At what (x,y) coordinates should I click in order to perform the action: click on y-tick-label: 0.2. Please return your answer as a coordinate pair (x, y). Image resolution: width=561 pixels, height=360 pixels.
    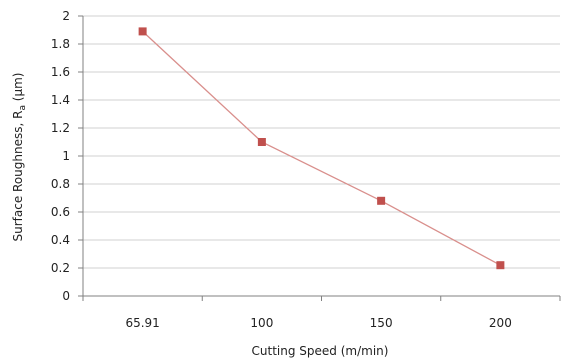
    Looking at the image, I should click on (60, 268).